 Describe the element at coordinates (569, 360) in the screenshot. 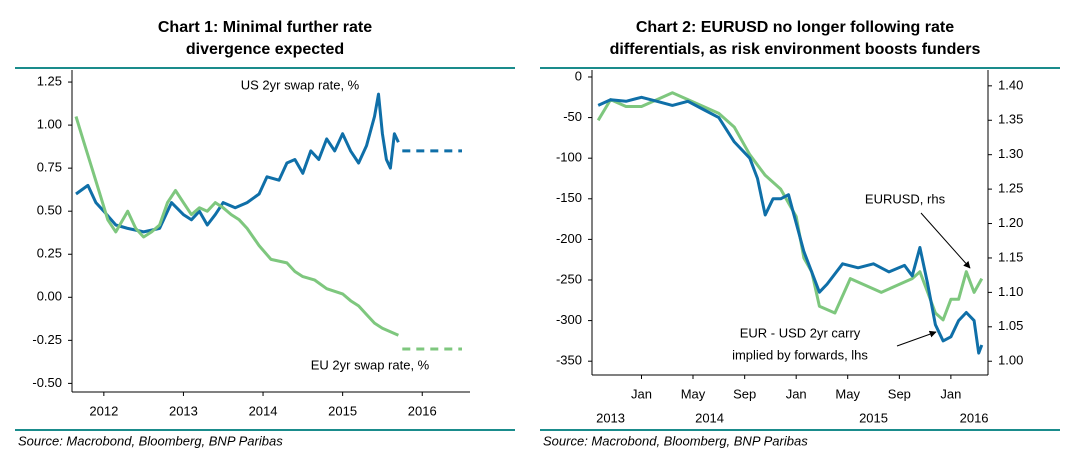

I see `y-tick-label: -350` at that location.